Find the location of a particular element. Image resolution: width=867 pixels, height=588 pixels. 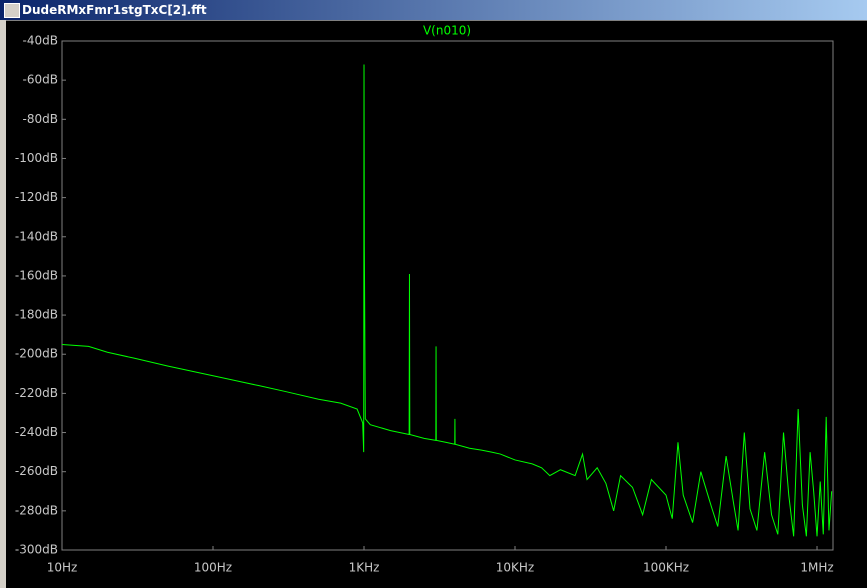

y-tick-label: -200dB is located at coordinates (36, 354).